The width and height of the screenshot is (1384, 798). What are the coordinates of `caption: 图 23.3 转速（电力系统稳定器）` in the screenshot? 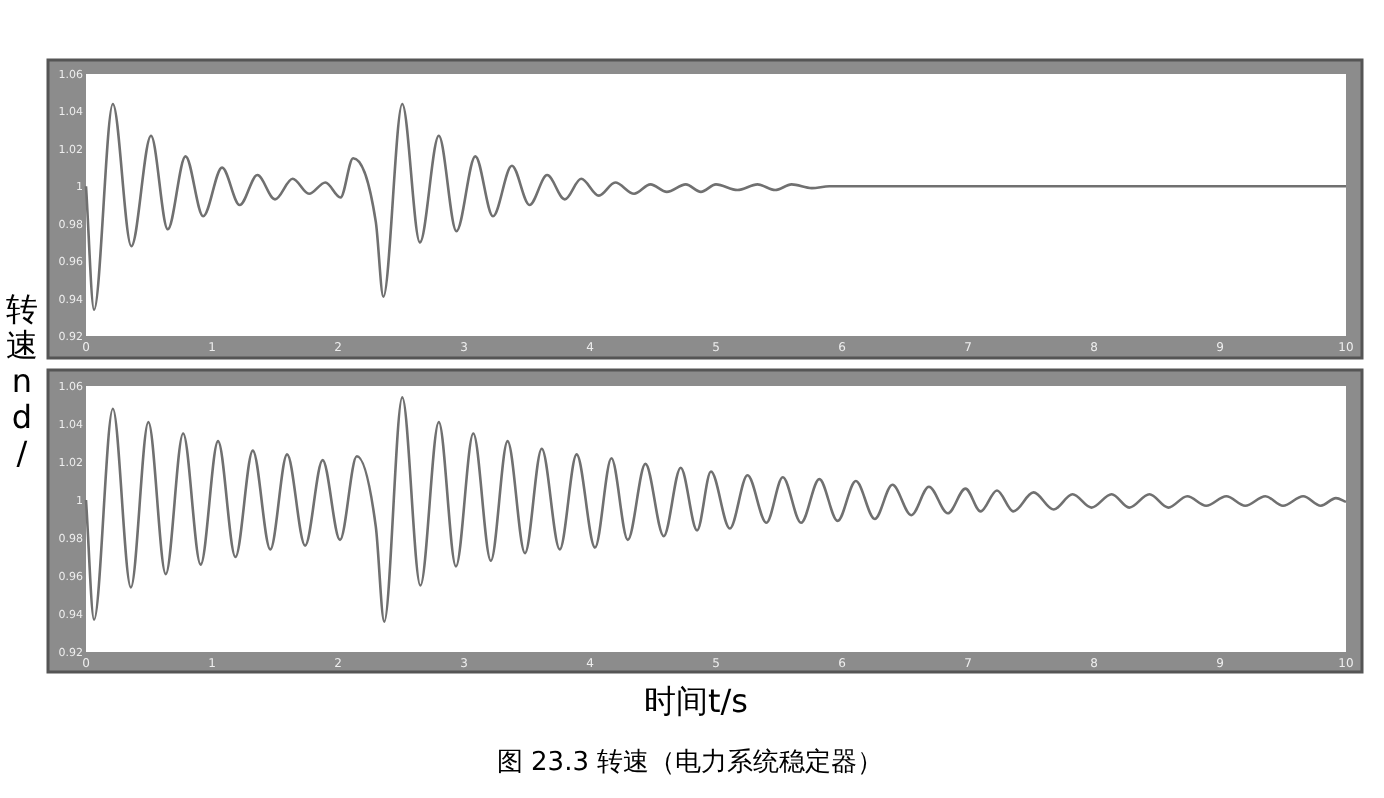 It's located at (690, 763).